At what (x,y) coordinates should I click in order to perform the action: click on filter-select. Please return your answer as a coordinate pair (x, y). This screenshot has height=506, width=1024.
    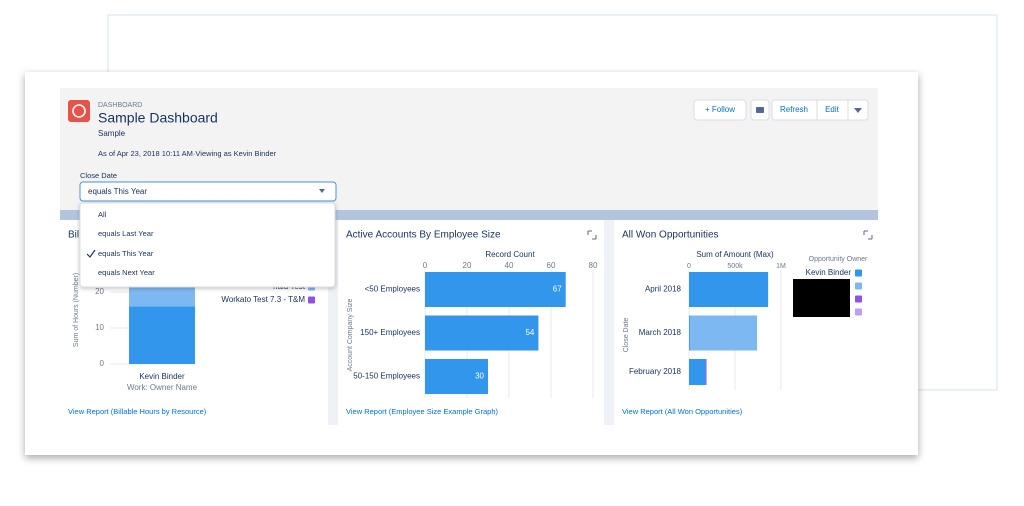
    Looking at the image, I should click on (208, 191).